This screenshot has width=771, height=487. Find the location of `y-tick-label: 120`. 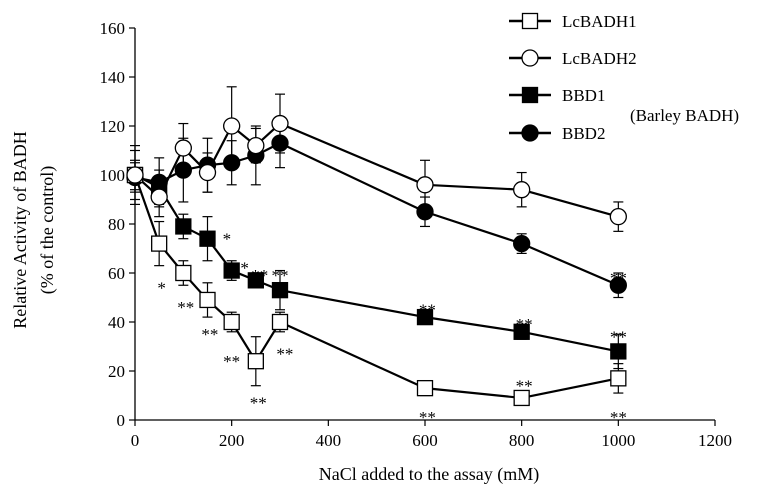

y-tick-label: 120 is located at coordinates (113, 126).